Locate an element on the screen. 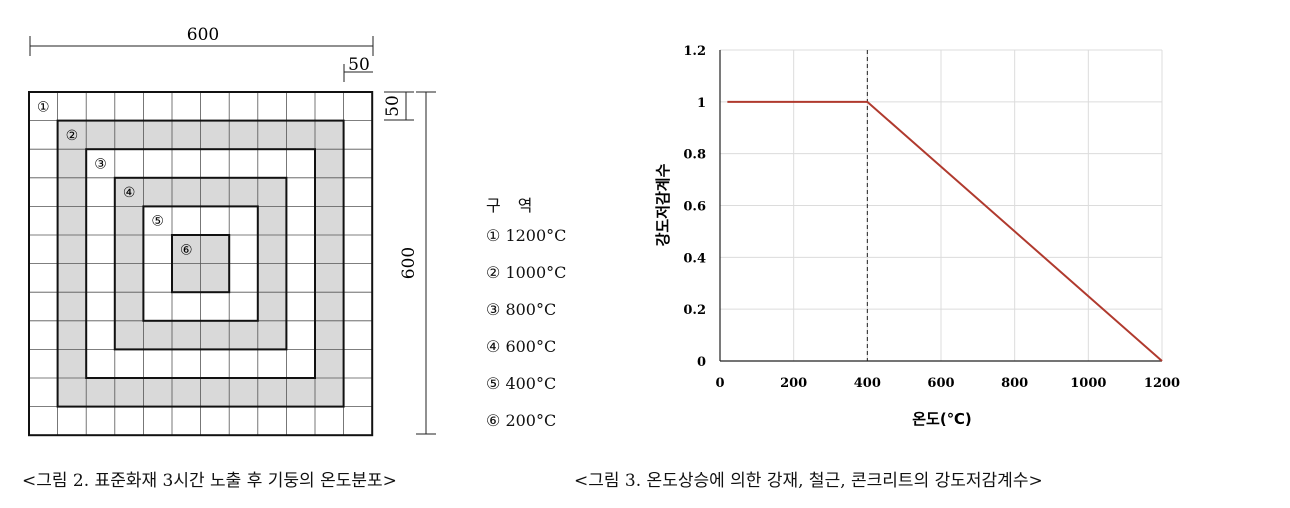  x-tick-label: 1200 is located at coordinates (1162, 383).